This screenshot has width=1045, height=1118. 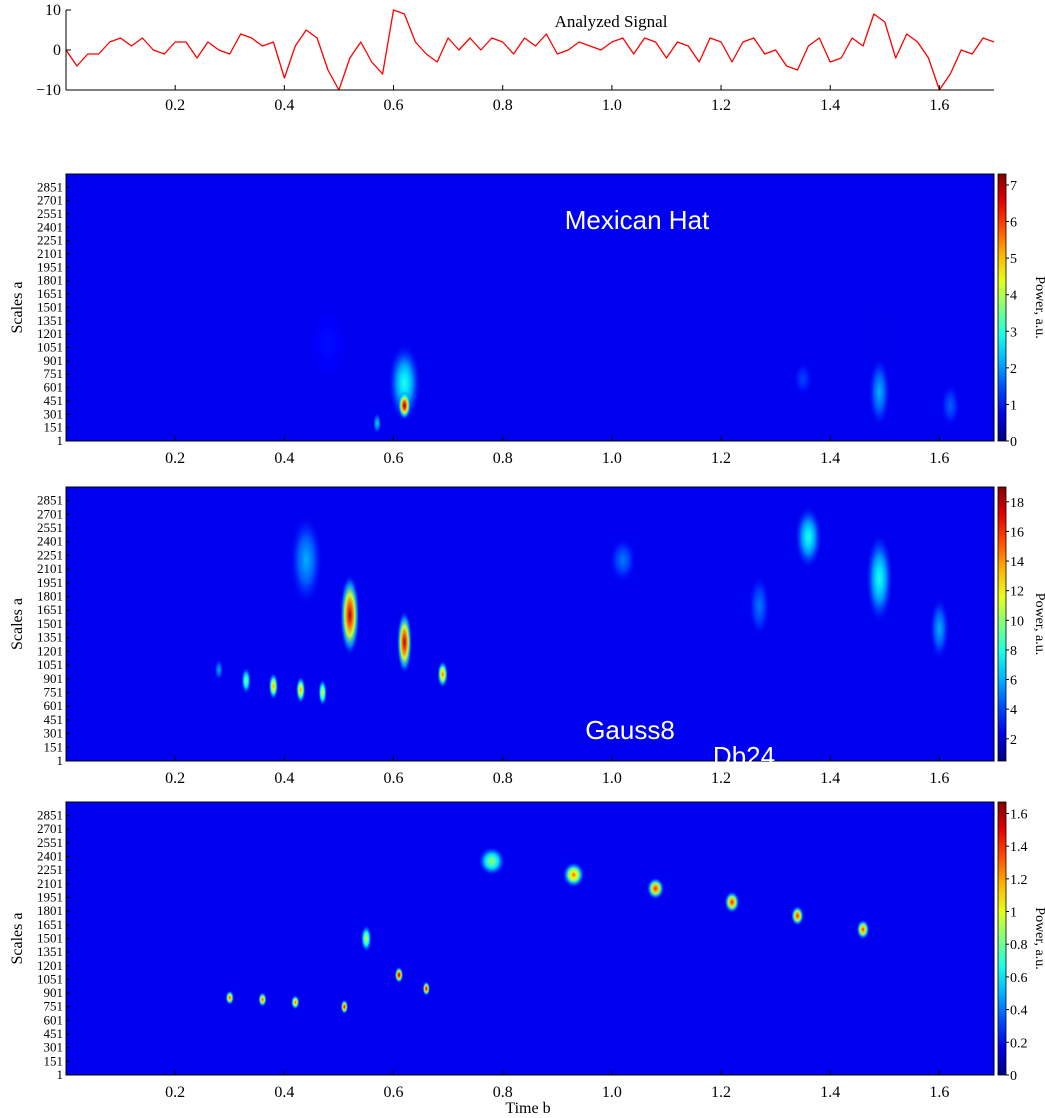 I want to click on wavelet-label: Gauss8, so click(x=630, y=730).